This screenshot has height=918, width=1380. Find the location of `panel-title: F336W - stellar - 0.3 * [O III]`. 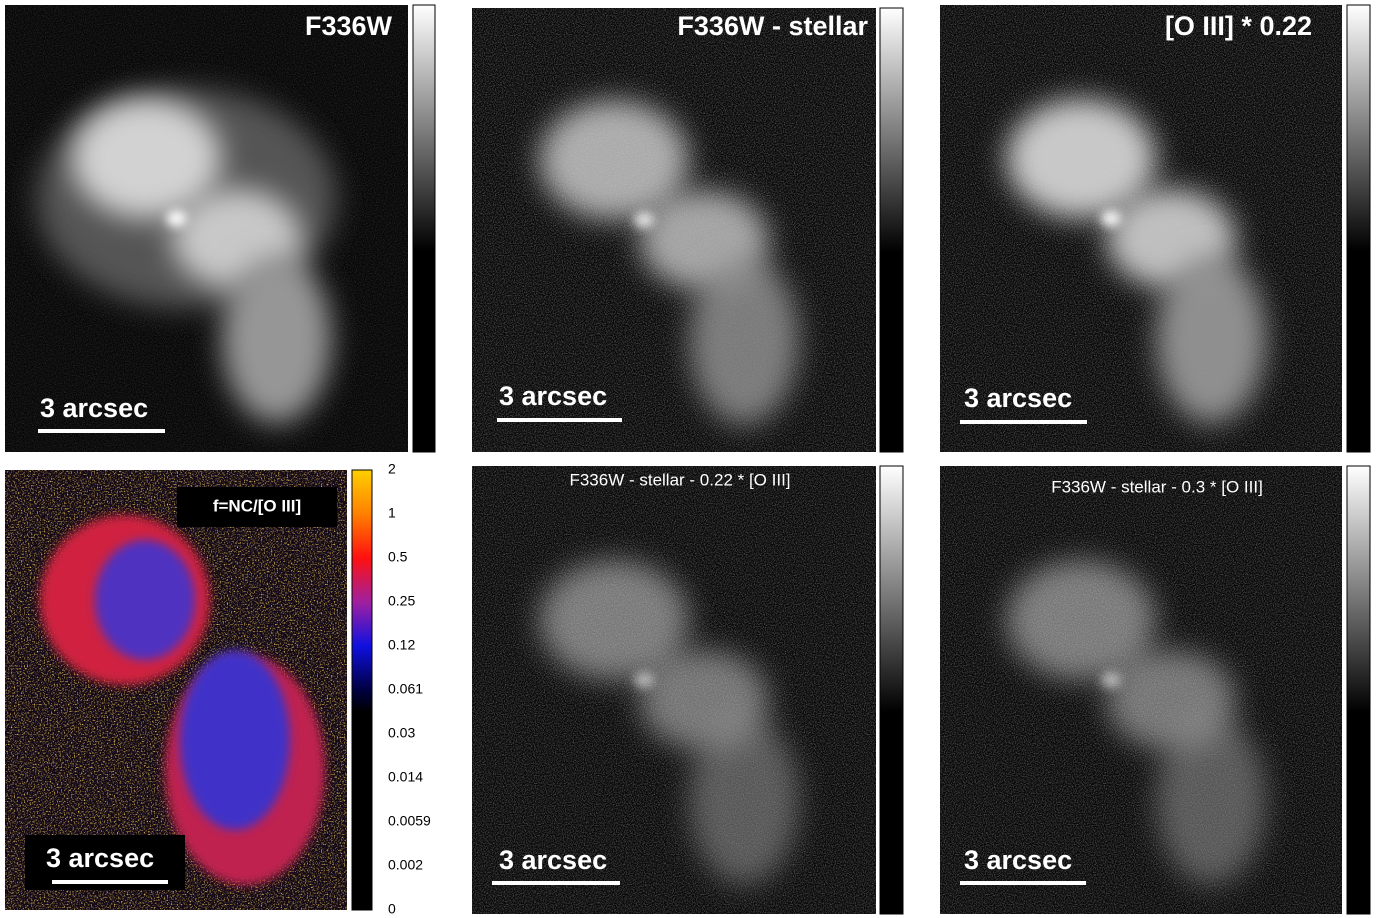

panel-title: F336W - stellar - 0.3 * [O III] is located at coordinates (1157, 486).